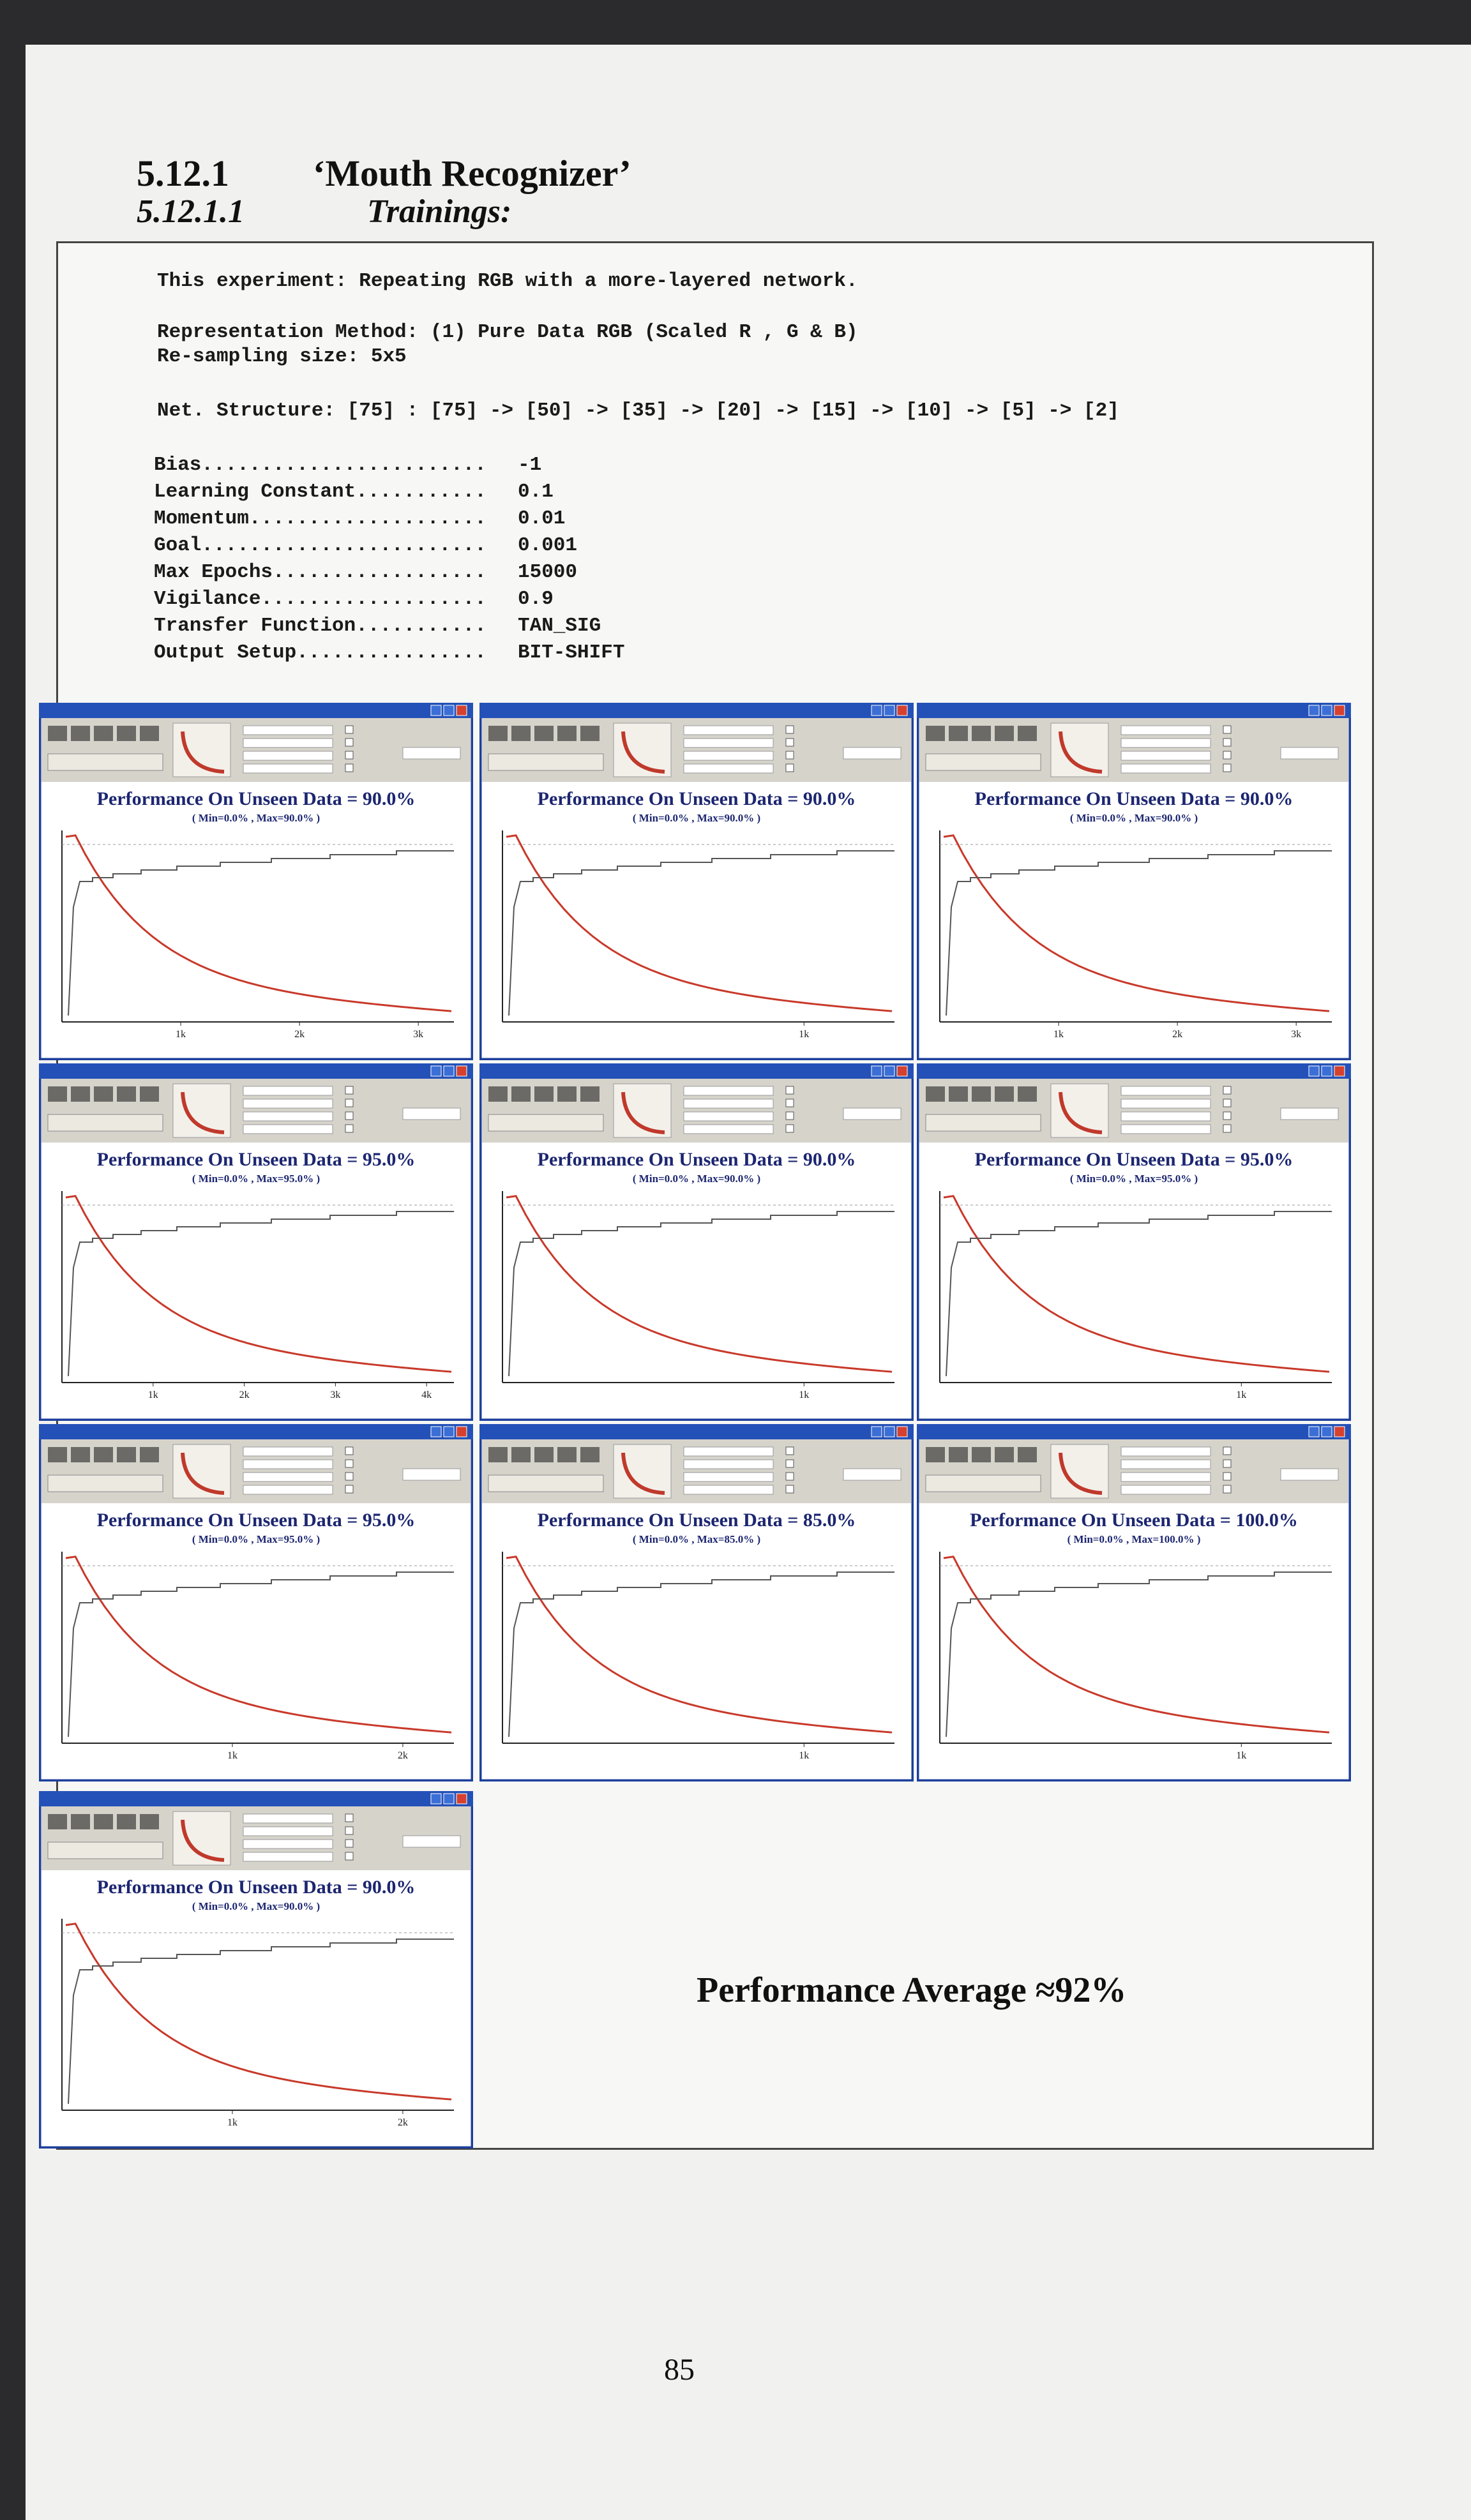 The image size is (1471, 2520). What do you see at coordinates (680, 2370) in the screenshot?
I see `page-number: 85` at bounding box center [680, 2370].